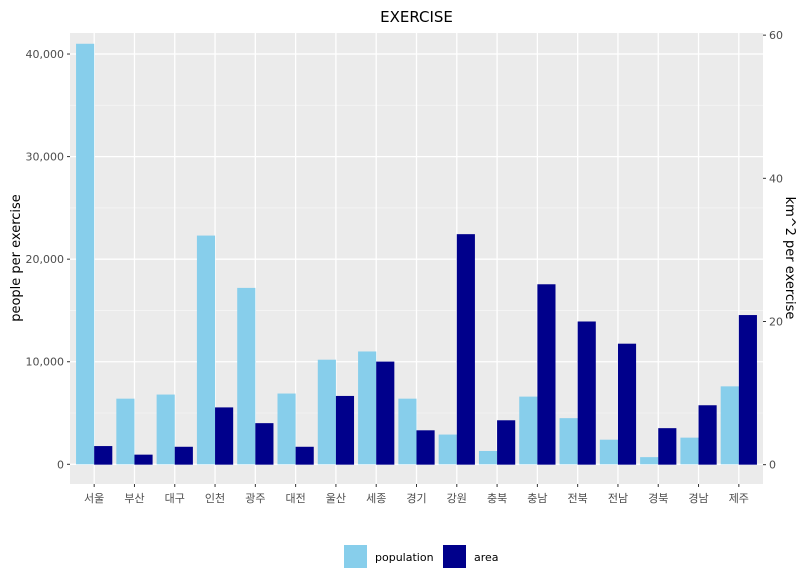  Describe the element at coordinates (215, 498) in the screenshot. I see `x-tick-label: 인천` at that location.